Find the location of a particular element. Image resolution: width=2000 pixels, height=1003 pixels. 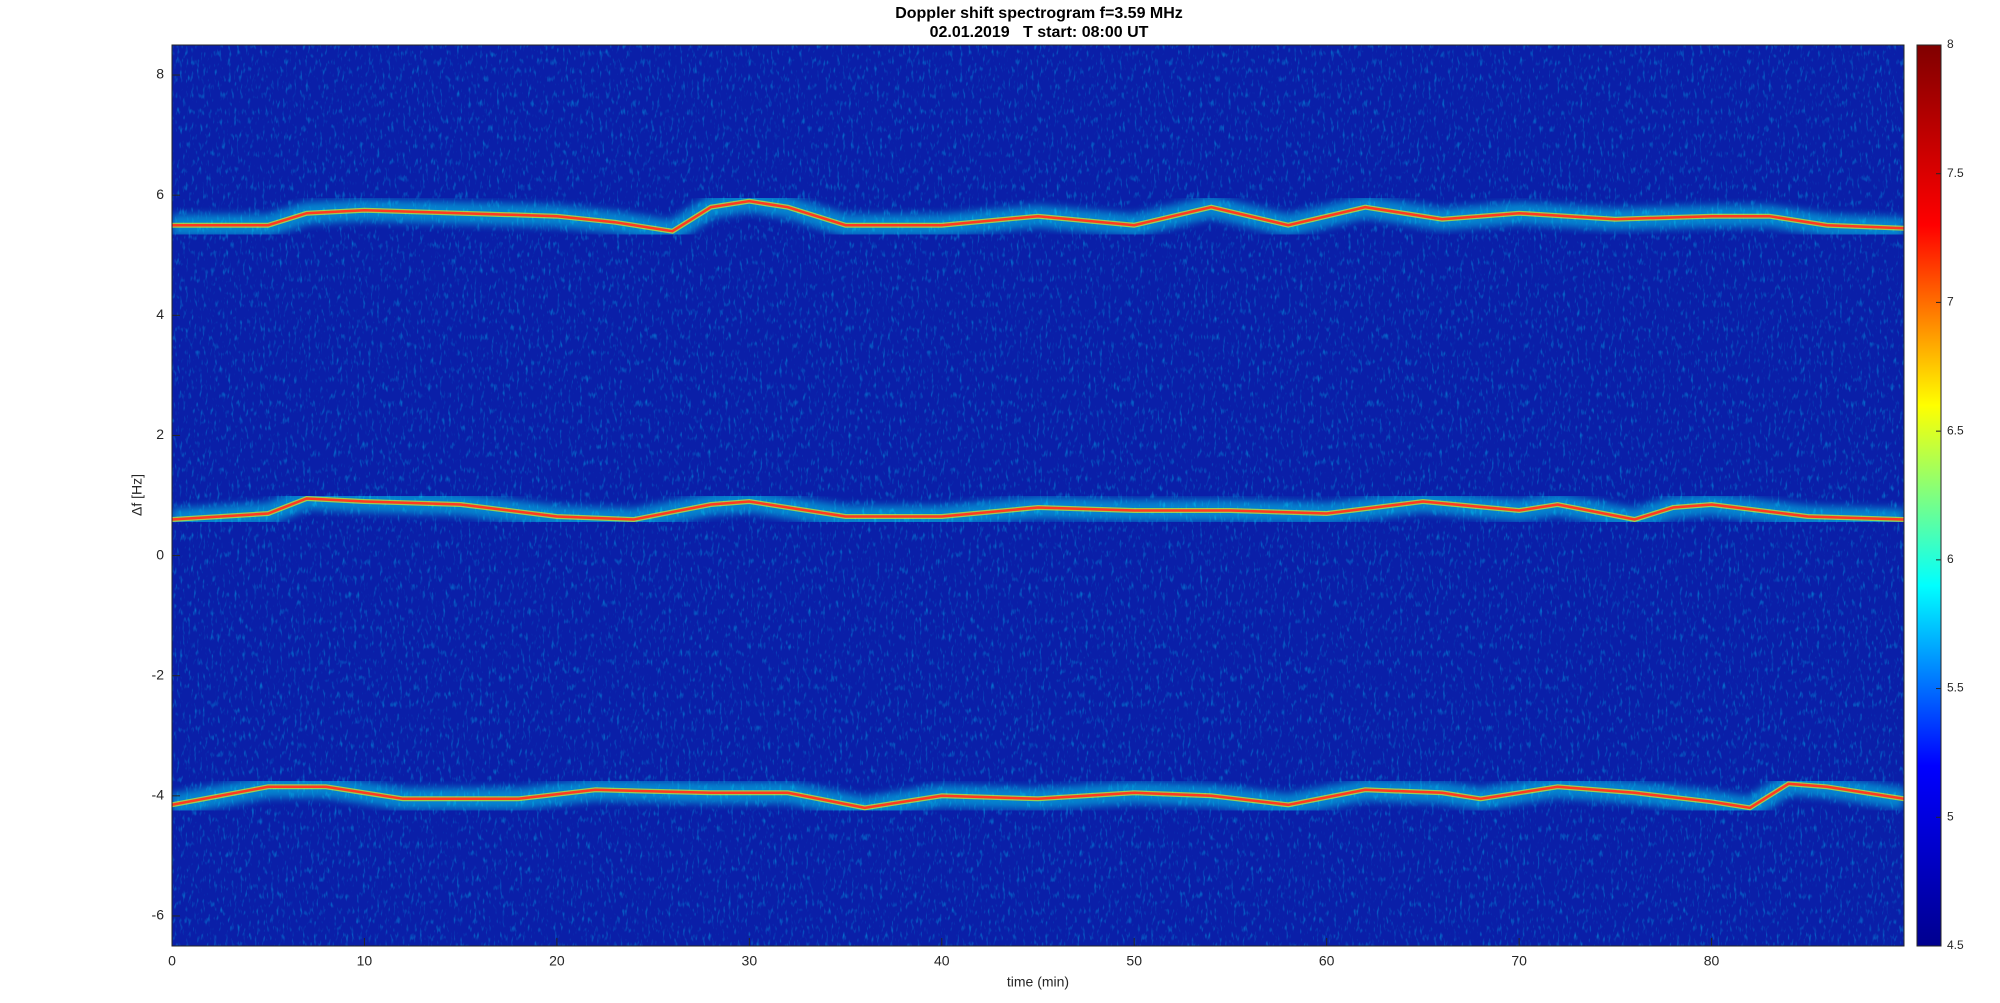

y-tick-label: -6 is located at coordinates (158, 915).